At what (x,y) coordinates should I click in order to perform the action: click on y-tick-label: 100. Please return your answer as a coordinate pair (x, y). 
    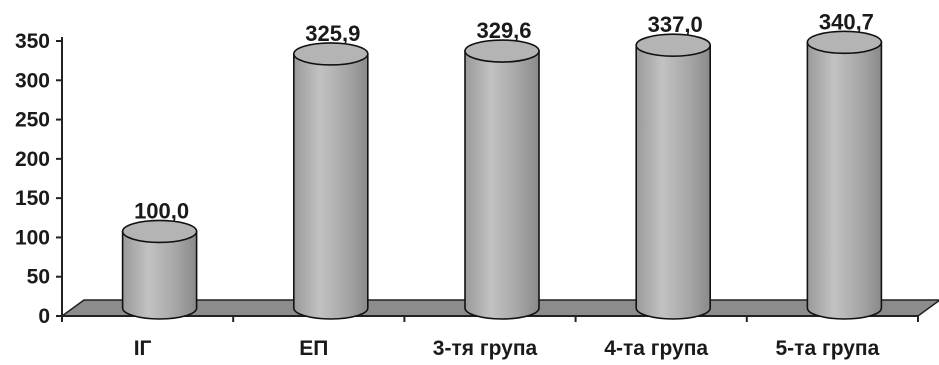
    Looking at the image, I should click on (32, 237).